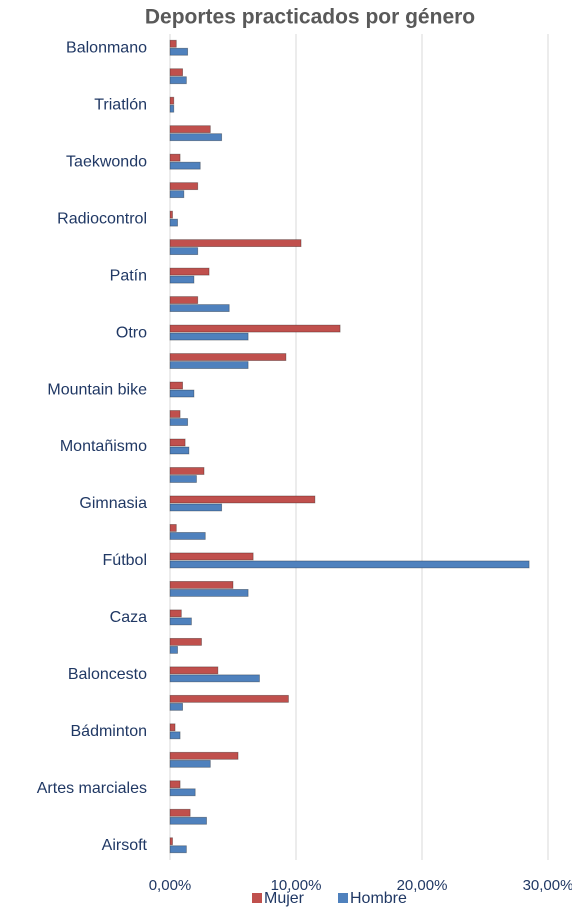  I want to click on y-tick-label: Caza, so click(128, 617).